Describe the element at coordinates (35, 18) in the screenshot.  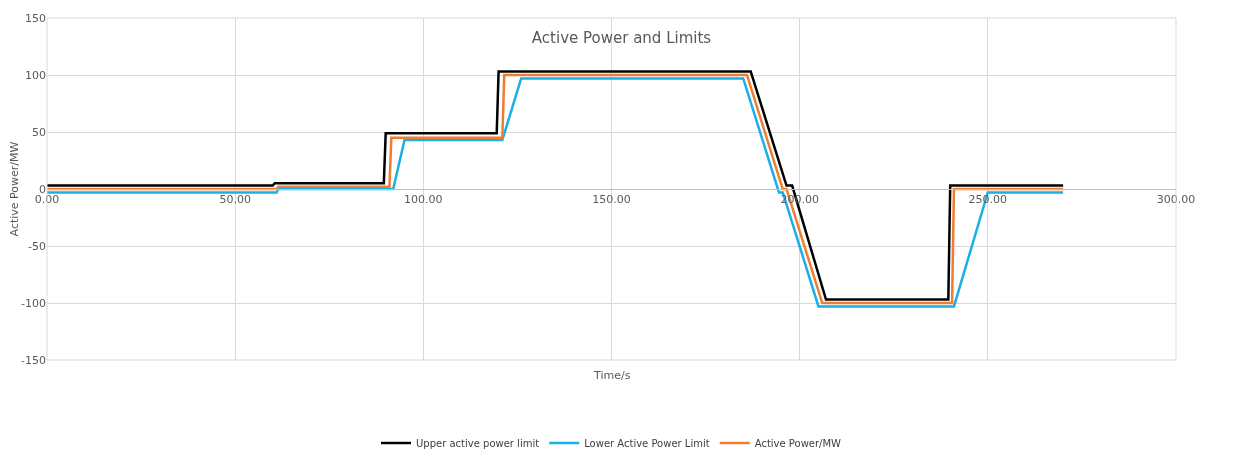
I see `y-tick-label: 150` at that location.